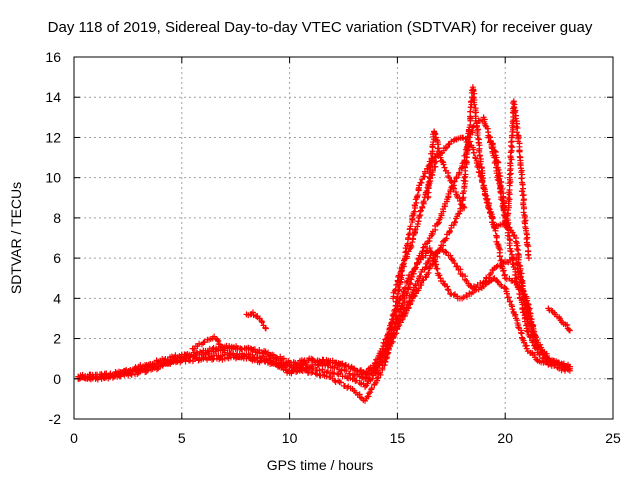 The image size is (640, 480). I want to click on y-tick-label: 12, so click(53, 137).